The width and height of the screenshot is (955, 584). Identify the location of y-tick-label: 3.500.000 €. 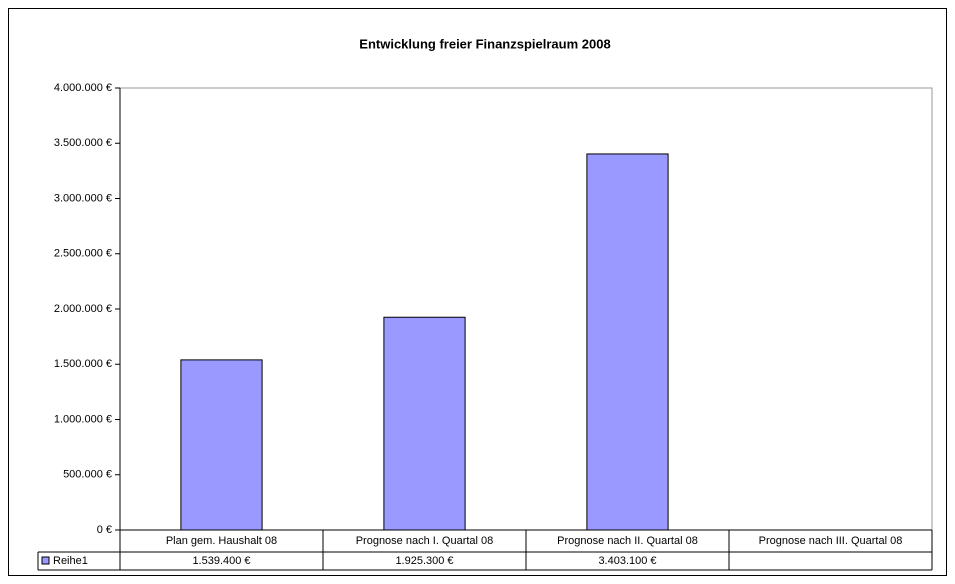
(83, 143).